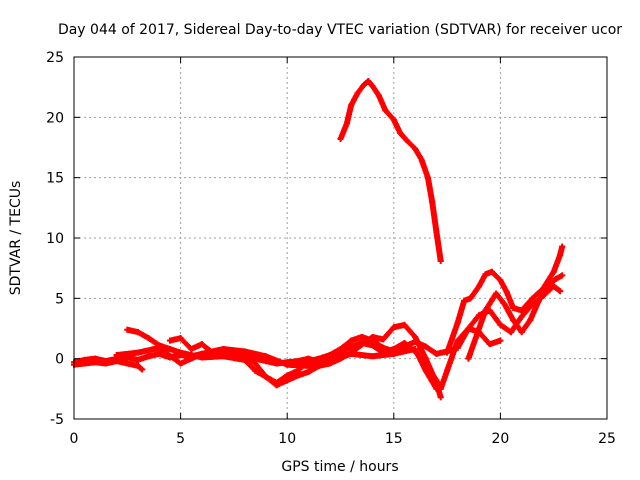  Describe the element at coordinates (59, 299) in the screenshot. I see `y-tick-label: 5` at that location.